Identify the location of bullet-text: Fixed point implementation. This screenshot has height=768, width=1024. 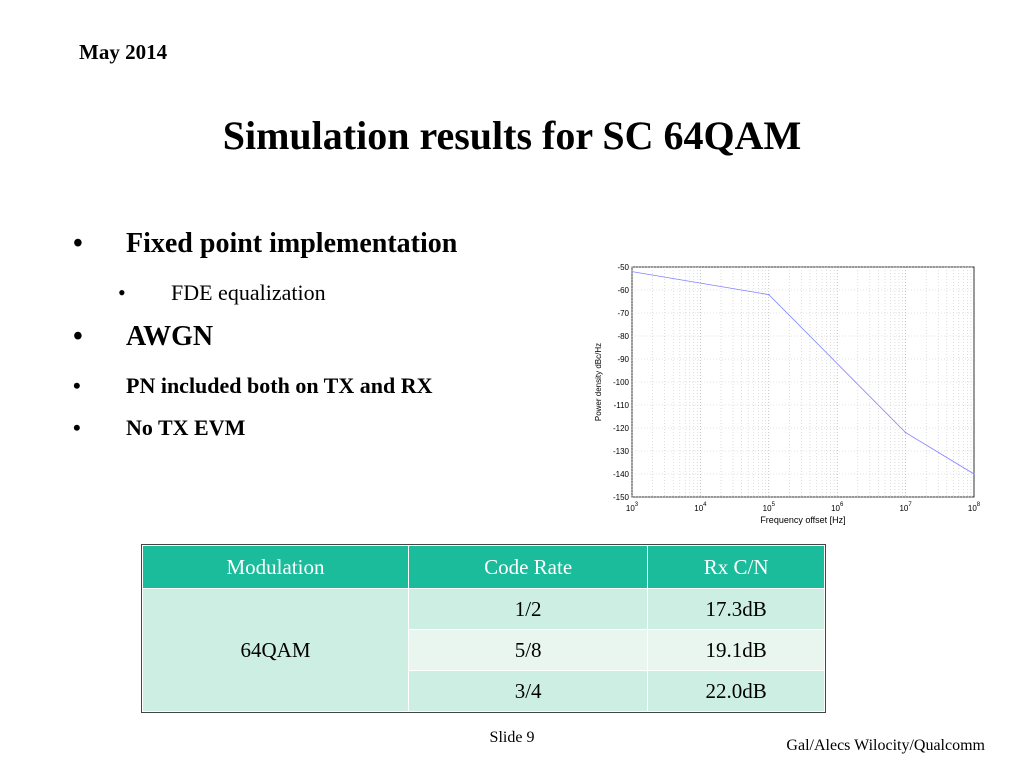
(292, 243).